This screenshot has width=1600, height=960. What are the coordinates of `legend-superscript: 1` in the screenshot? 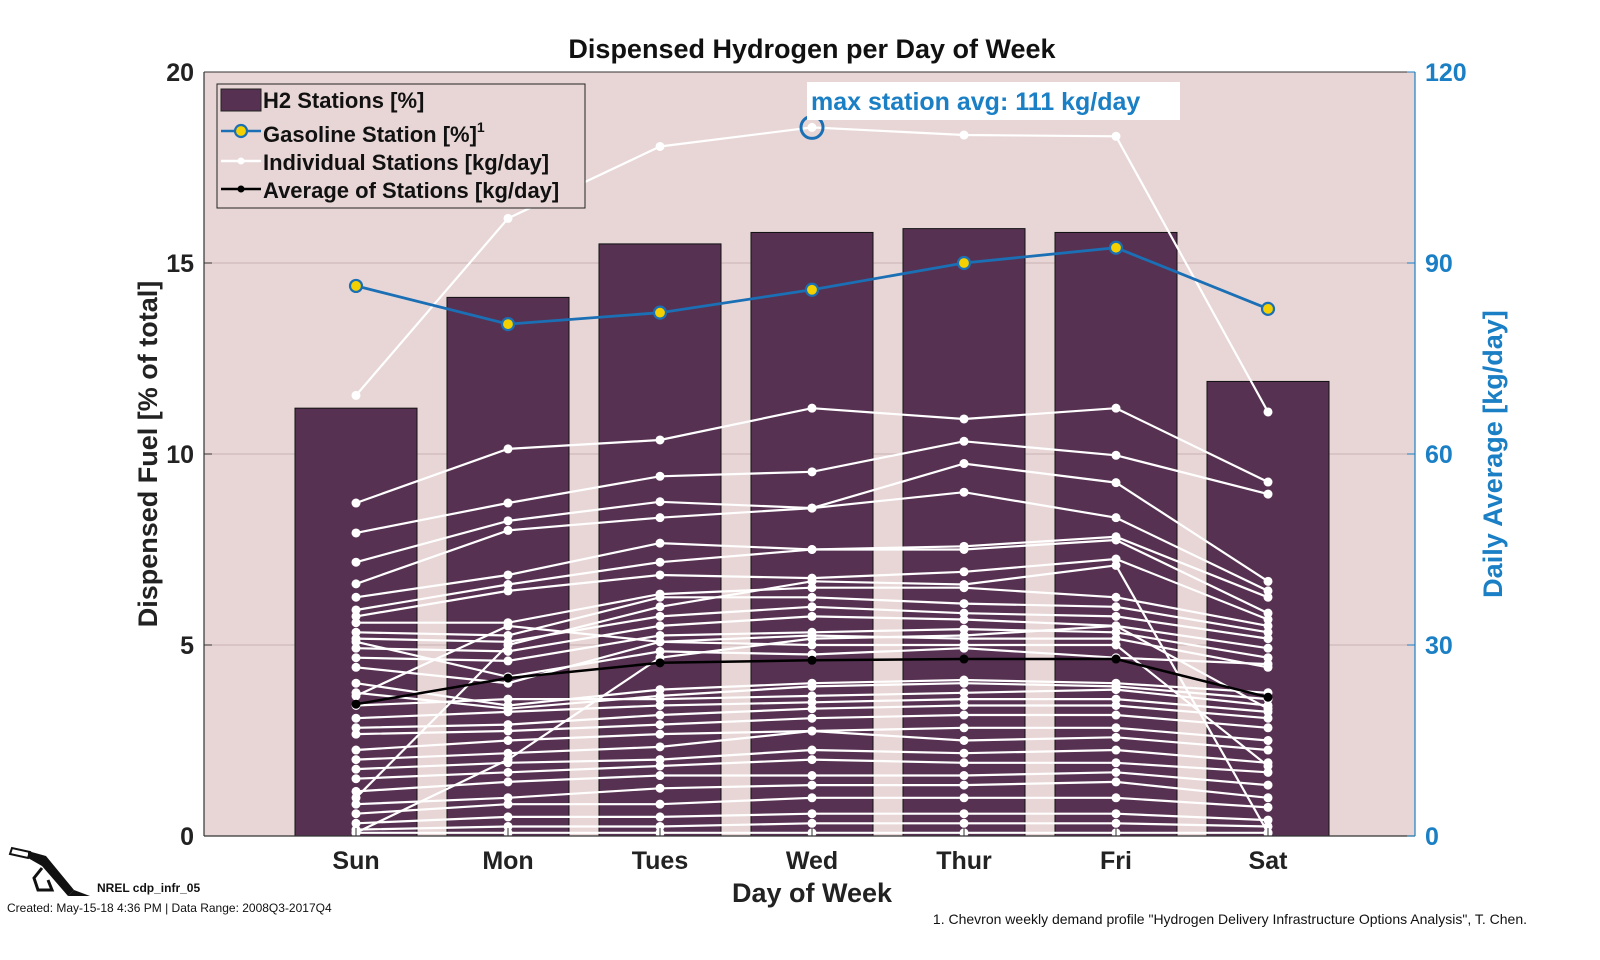 It's located at (481, 127).